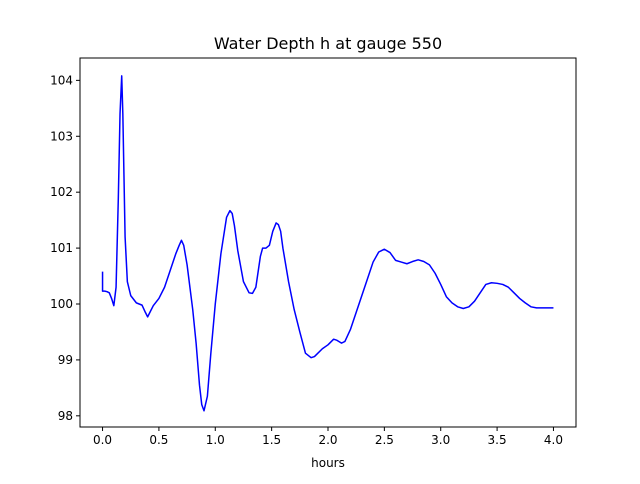  I want to click on x-tick-label: 3.0, so click(440, 440).